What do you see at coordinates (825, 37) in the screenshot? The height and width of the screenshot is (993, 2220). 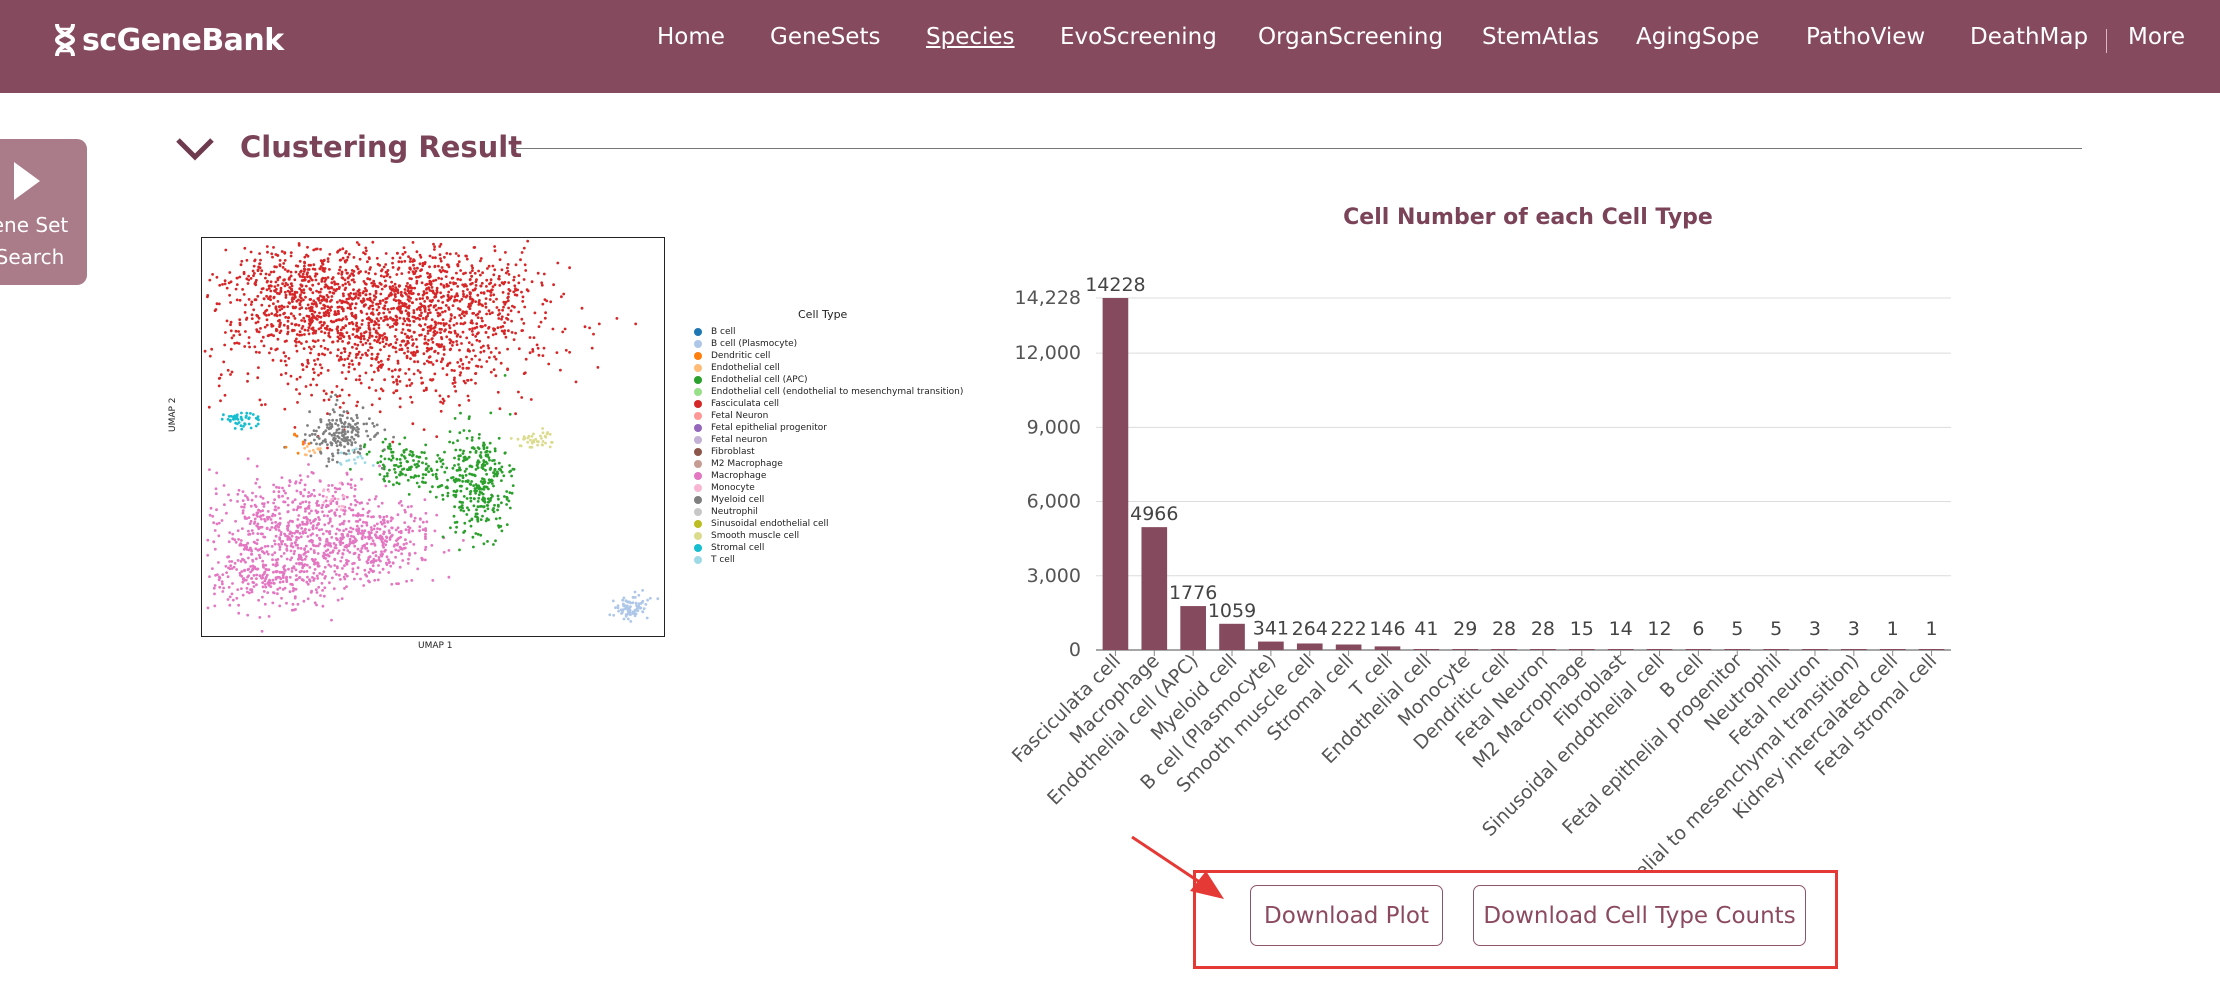 I see `nav-genesets: GeneSets` at bounding box center [825, 37].